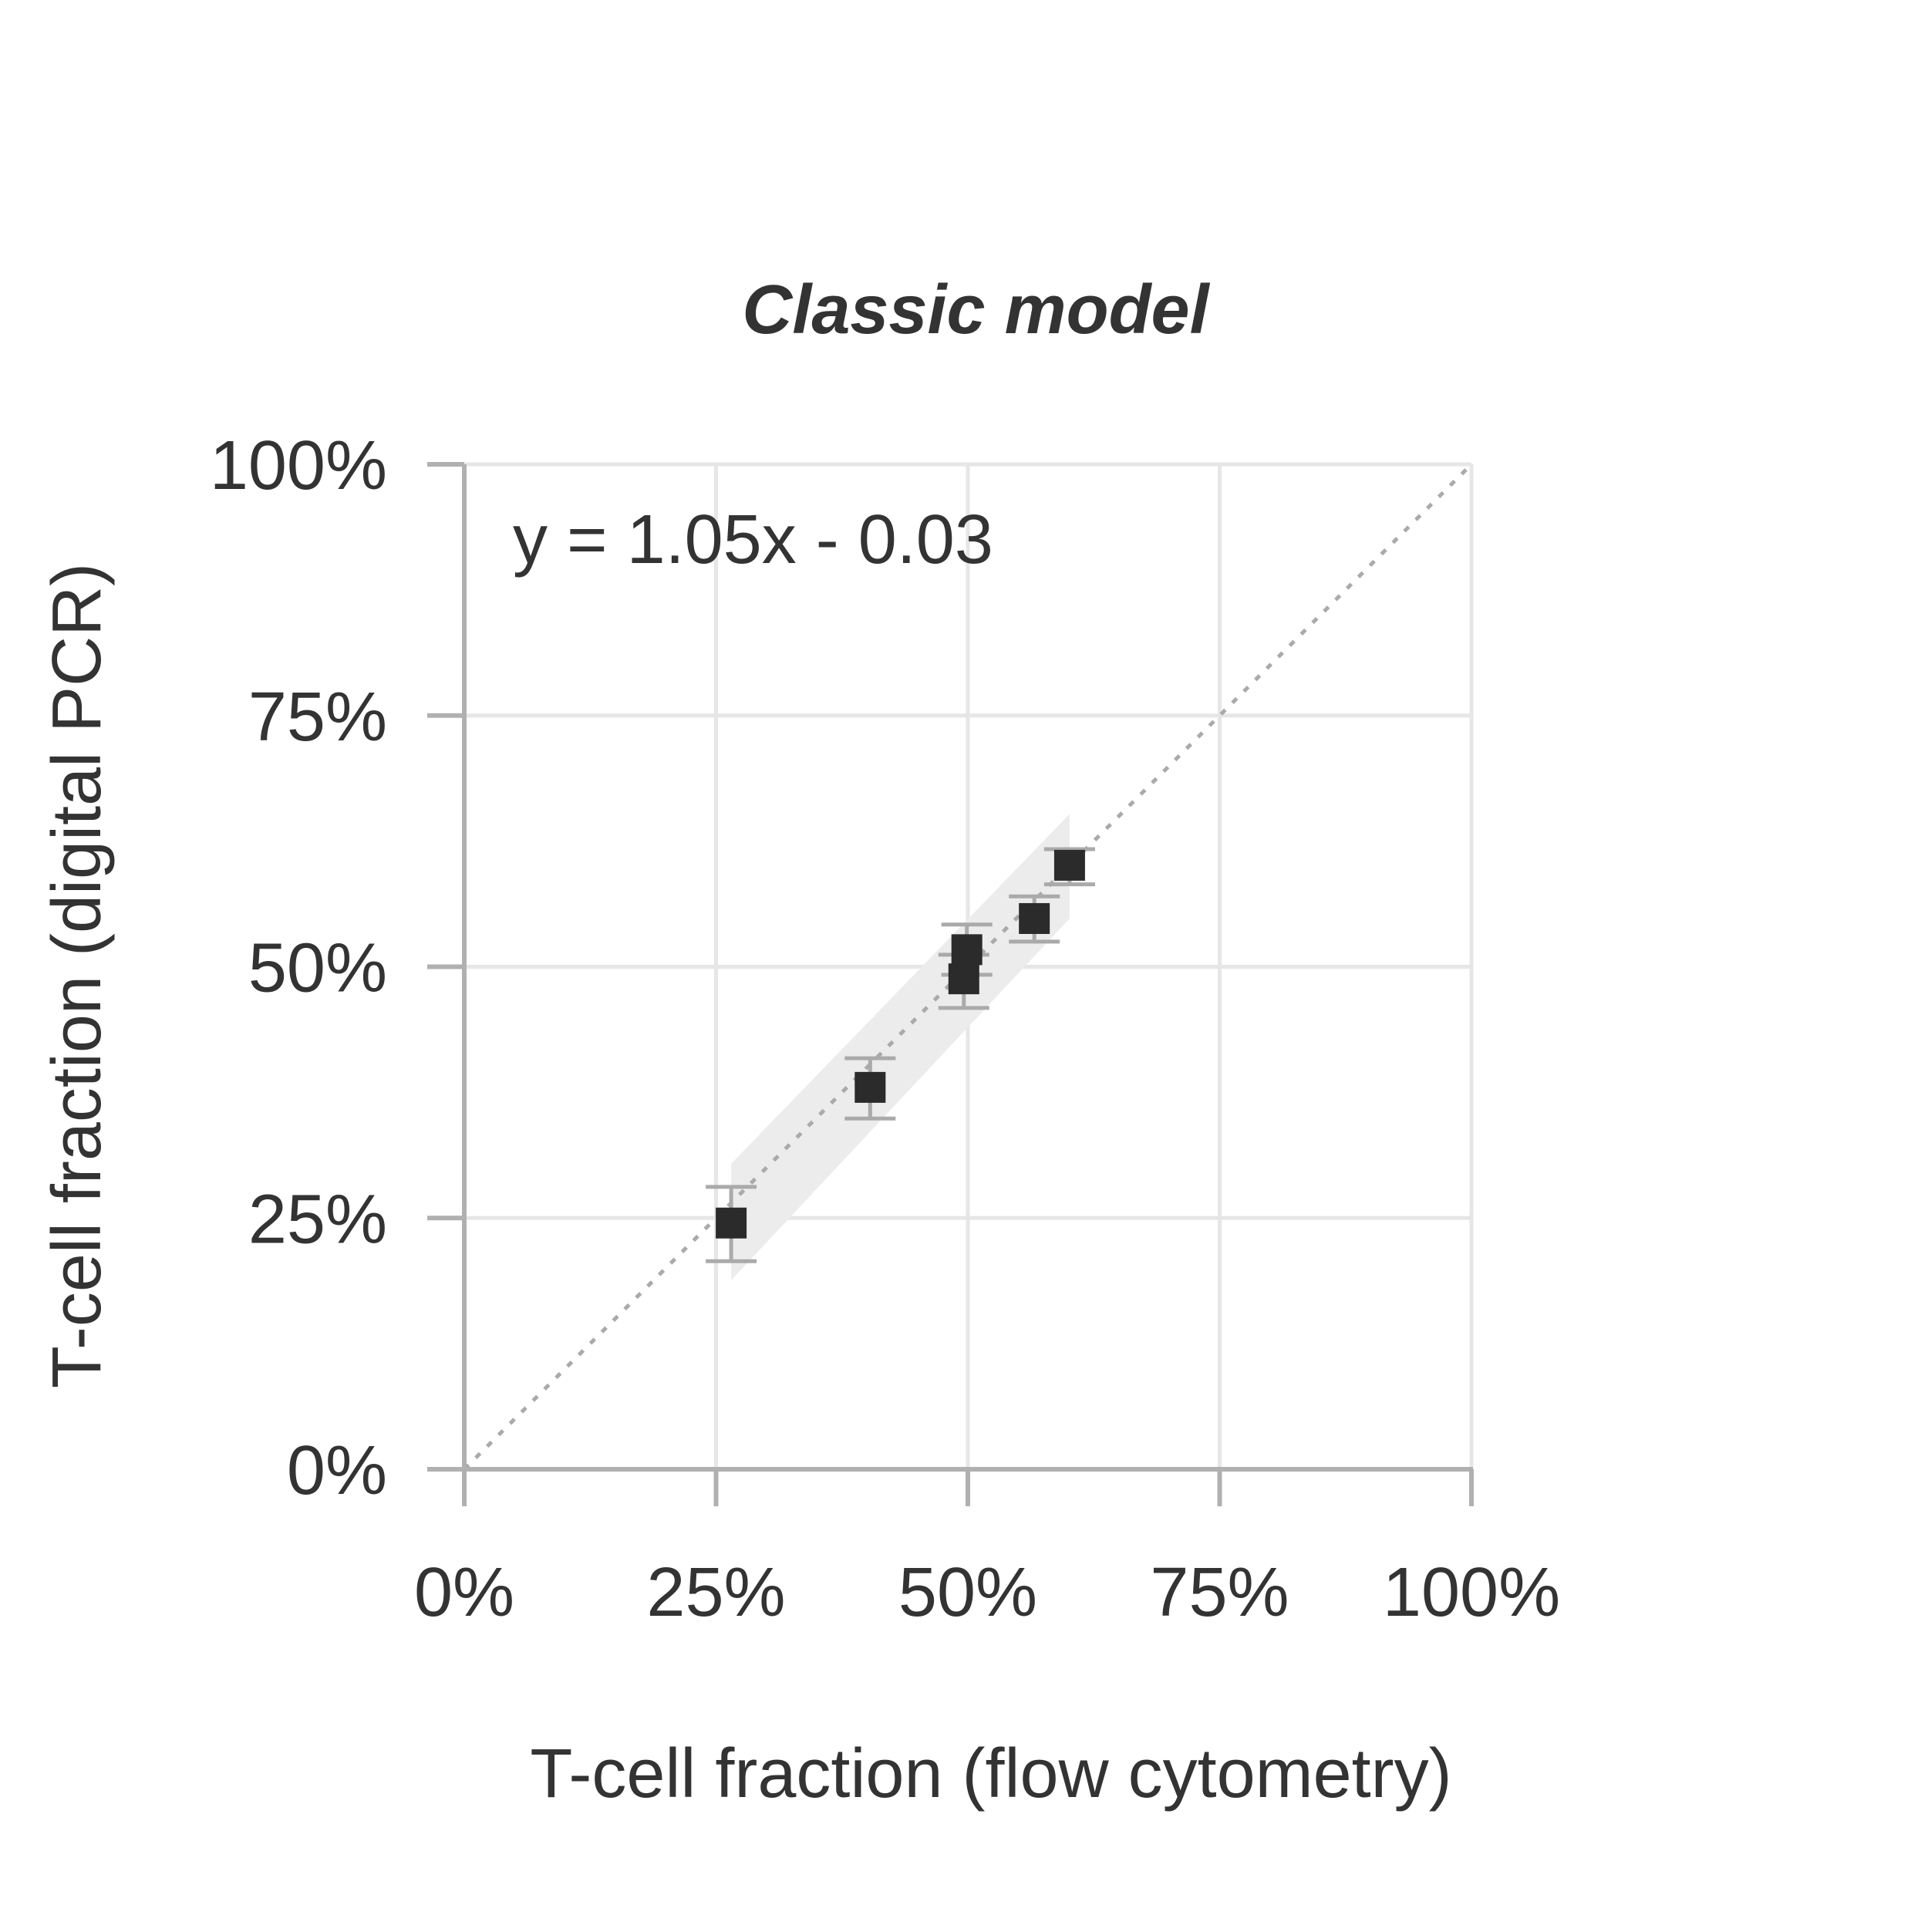  Describe the element at coordinates (77, 975) in the screenshot. I see `y-axis-title: T-cell fraction (digital PCR)` at that location.